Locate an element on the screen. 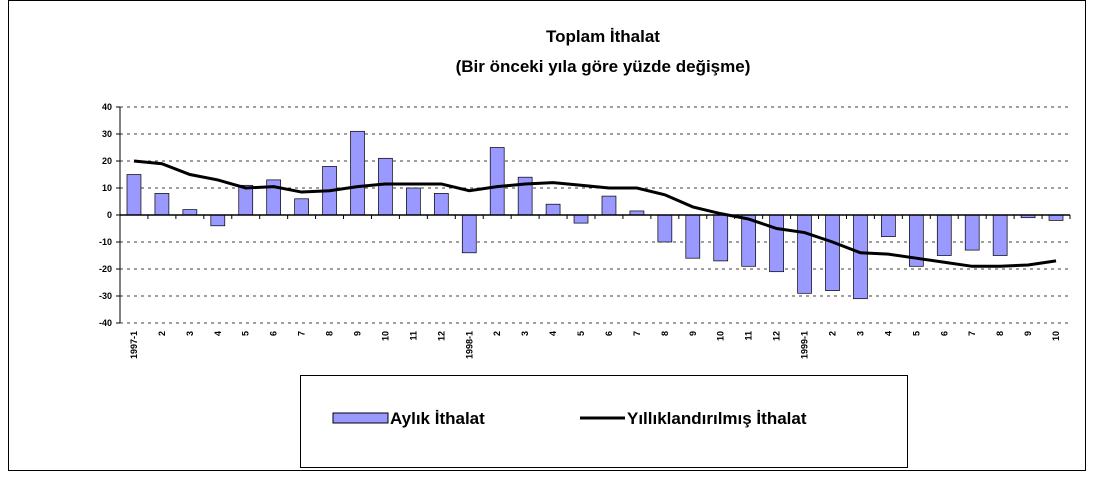 Image resolution: width=1094 pixels, height=478 pixels. x-tick-label: 1998-1 is located at coordinates (469, 345).